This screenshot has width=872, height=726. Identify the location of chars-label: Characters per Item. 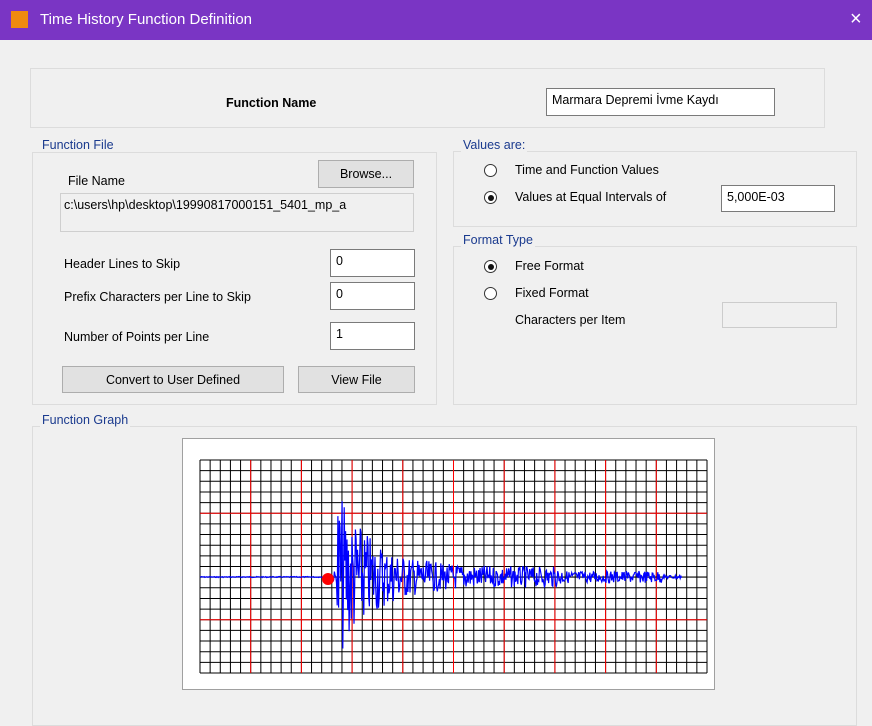
(570, 320).